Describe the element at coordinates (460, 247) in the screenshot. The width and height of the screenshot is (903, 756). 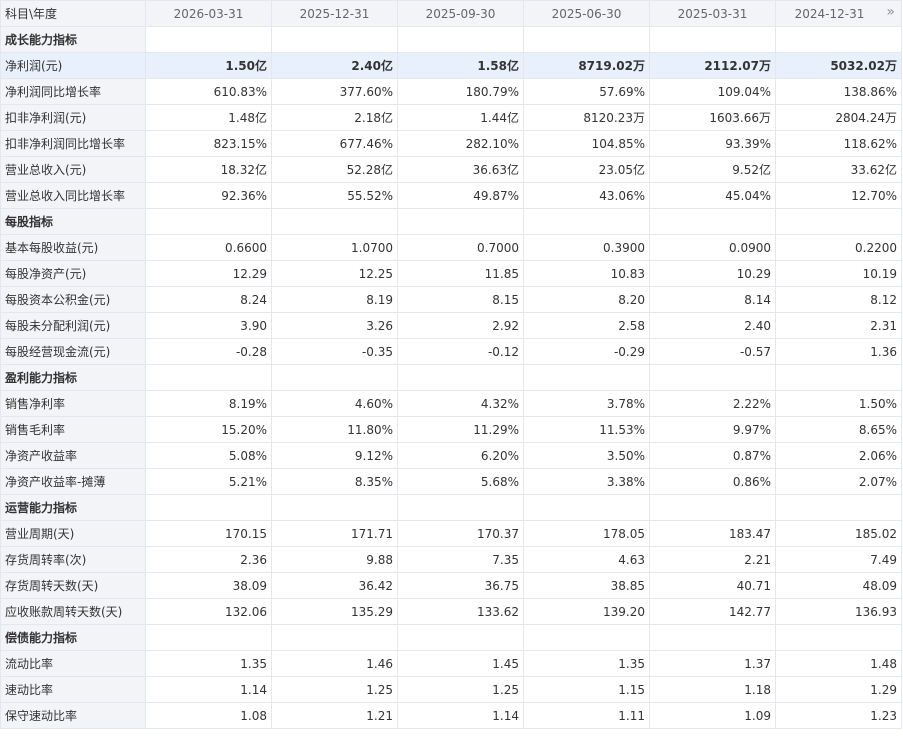
I see `table-cell: 0.7000` at that location.